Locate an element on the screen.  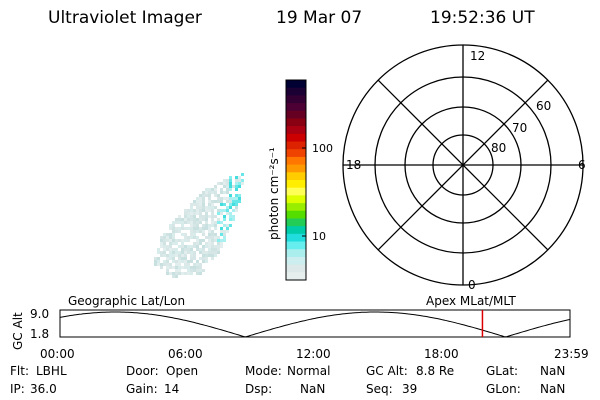
apex-label: Apex MLat/MLT is located at coordinates (471, 301).